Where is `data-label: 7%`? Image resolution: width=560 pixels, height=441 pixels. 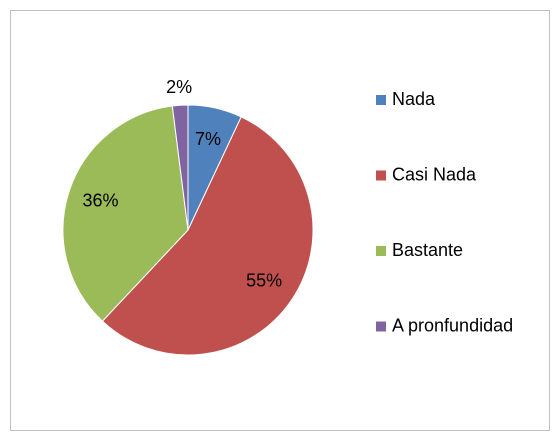
data-label: 7% is located at coordinates (208, 139).